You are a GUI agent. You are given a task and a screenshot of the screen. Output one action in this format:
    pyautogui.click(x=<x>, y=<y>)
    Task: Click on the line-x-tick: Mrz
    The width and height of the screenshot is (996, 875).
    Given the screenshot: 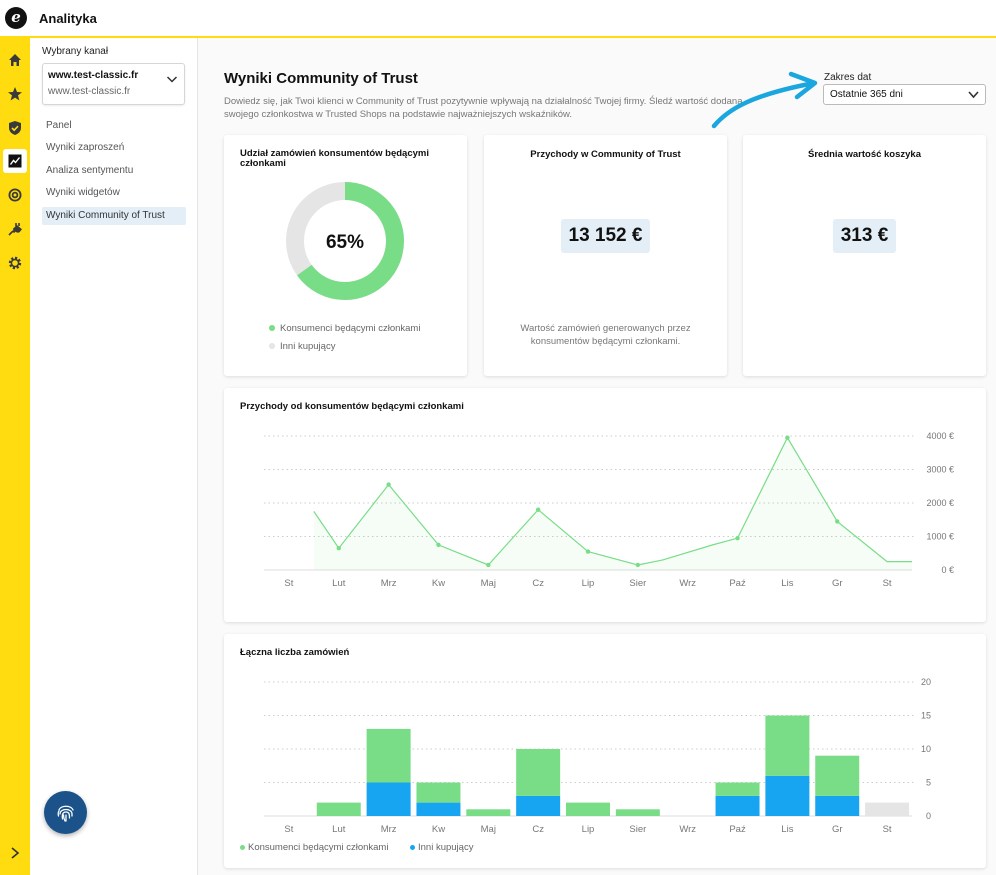 What is the action you would take?
    pyautogui.click(x=389, y=583)
    